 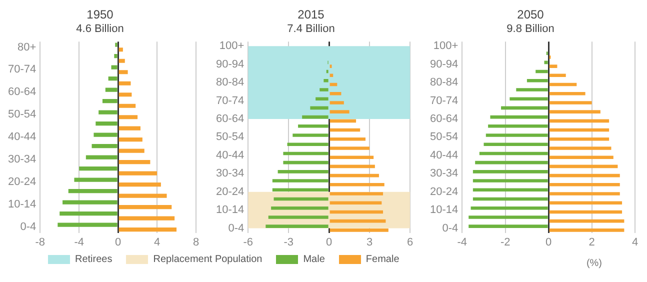 I want to click on x-tick-label: 3, so click(x=369, y=242).